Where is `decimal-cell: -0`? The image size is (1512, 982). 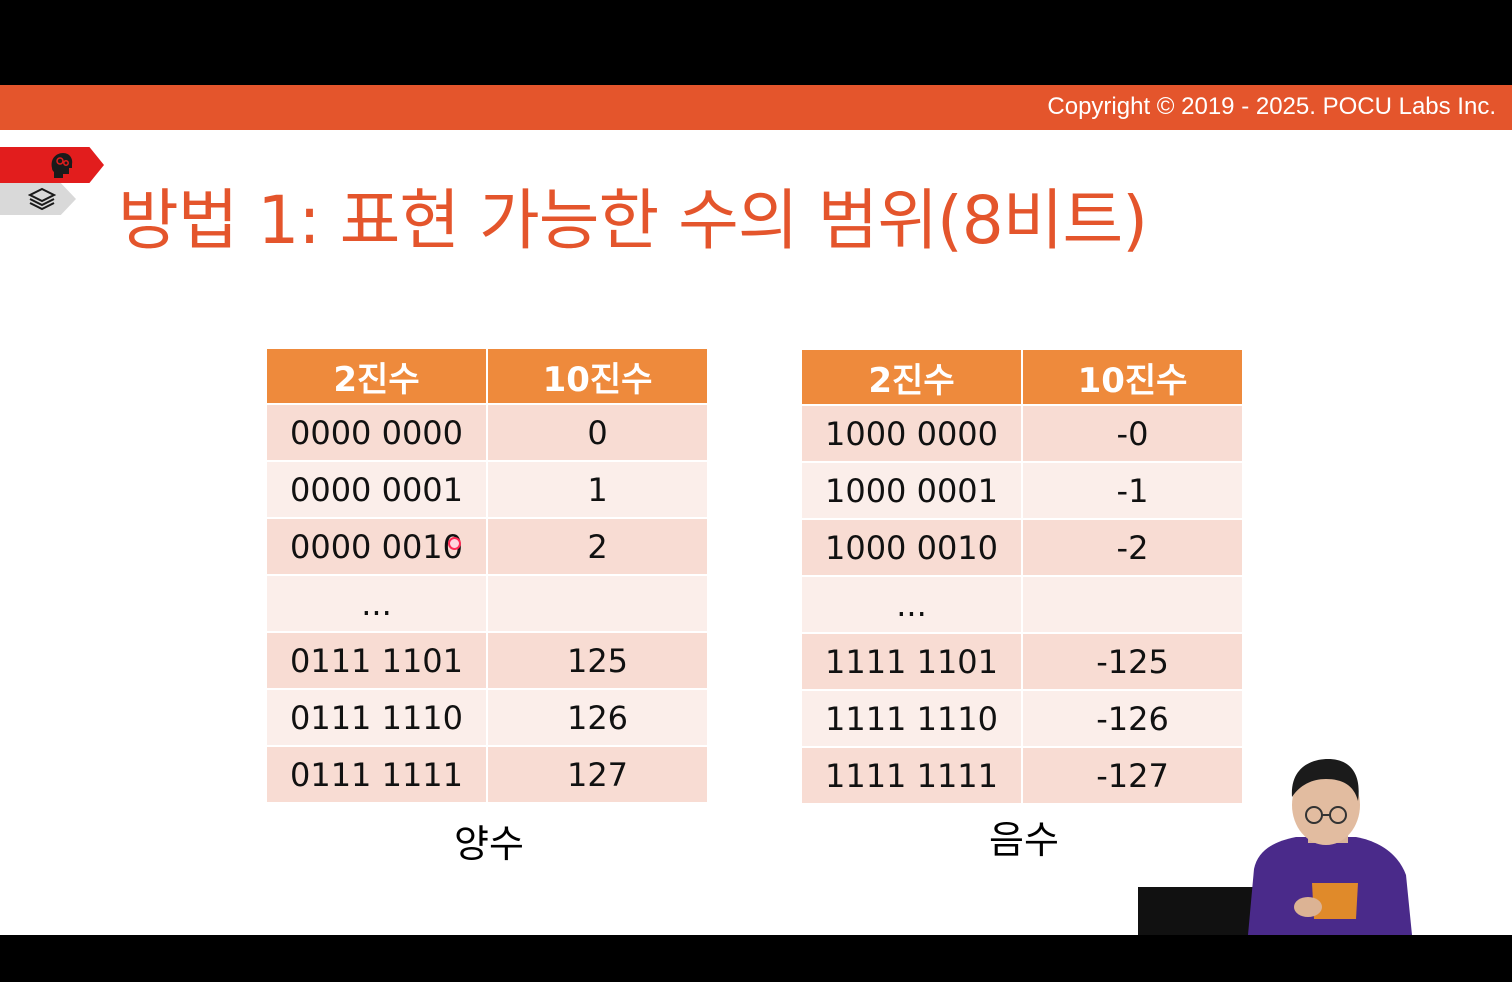 decimal-cell: -0 is located at coordinates (1133, 434).